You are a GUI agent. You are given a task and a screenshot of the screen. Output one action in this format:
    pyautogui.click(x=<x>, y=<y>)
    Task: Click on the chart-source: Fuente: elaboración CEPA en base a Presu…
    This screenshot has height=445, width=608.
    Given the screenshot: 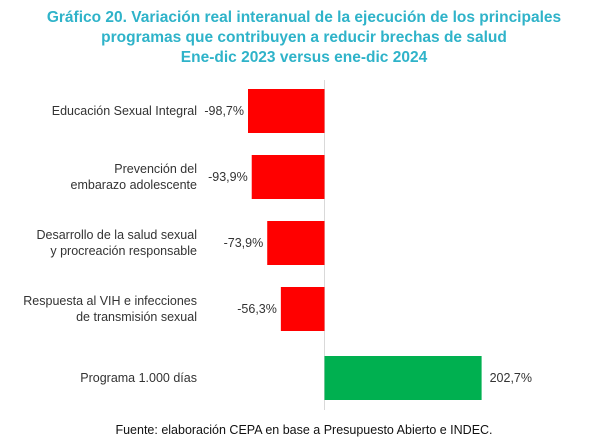 What is the action you would take?
    pyautogui.click(x=304, y=430)
    